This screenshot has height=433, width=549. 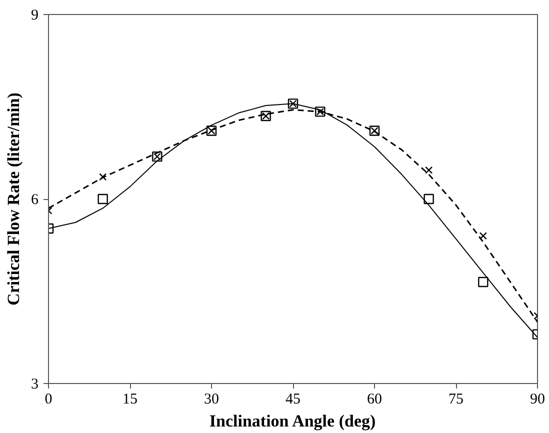 I want to click on y-tick-label: 3, so click(x=34, y=384).